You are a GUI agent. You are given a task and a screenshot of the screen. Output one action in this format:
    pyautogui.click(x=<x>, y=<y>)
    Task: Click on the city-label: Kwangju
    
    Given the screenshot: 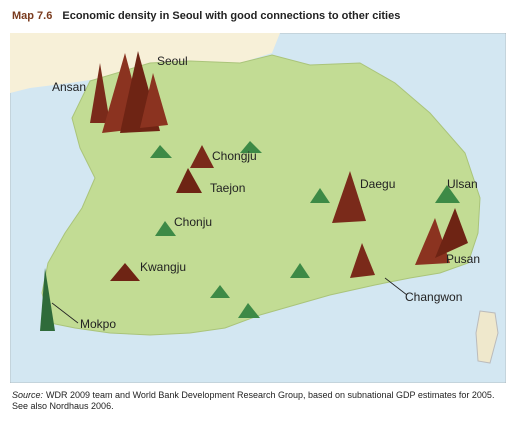 What is the action you would take?
    pyautogui.click(x=163, y=267)
    